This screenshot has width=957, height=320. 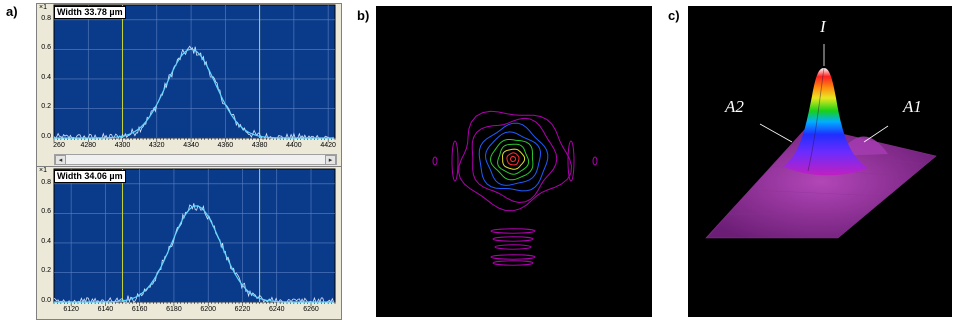 What do you see at coordinates (122, 145) in the screenshot?
I see `x-tick-label: 4300` at bounding box center [122, 145].